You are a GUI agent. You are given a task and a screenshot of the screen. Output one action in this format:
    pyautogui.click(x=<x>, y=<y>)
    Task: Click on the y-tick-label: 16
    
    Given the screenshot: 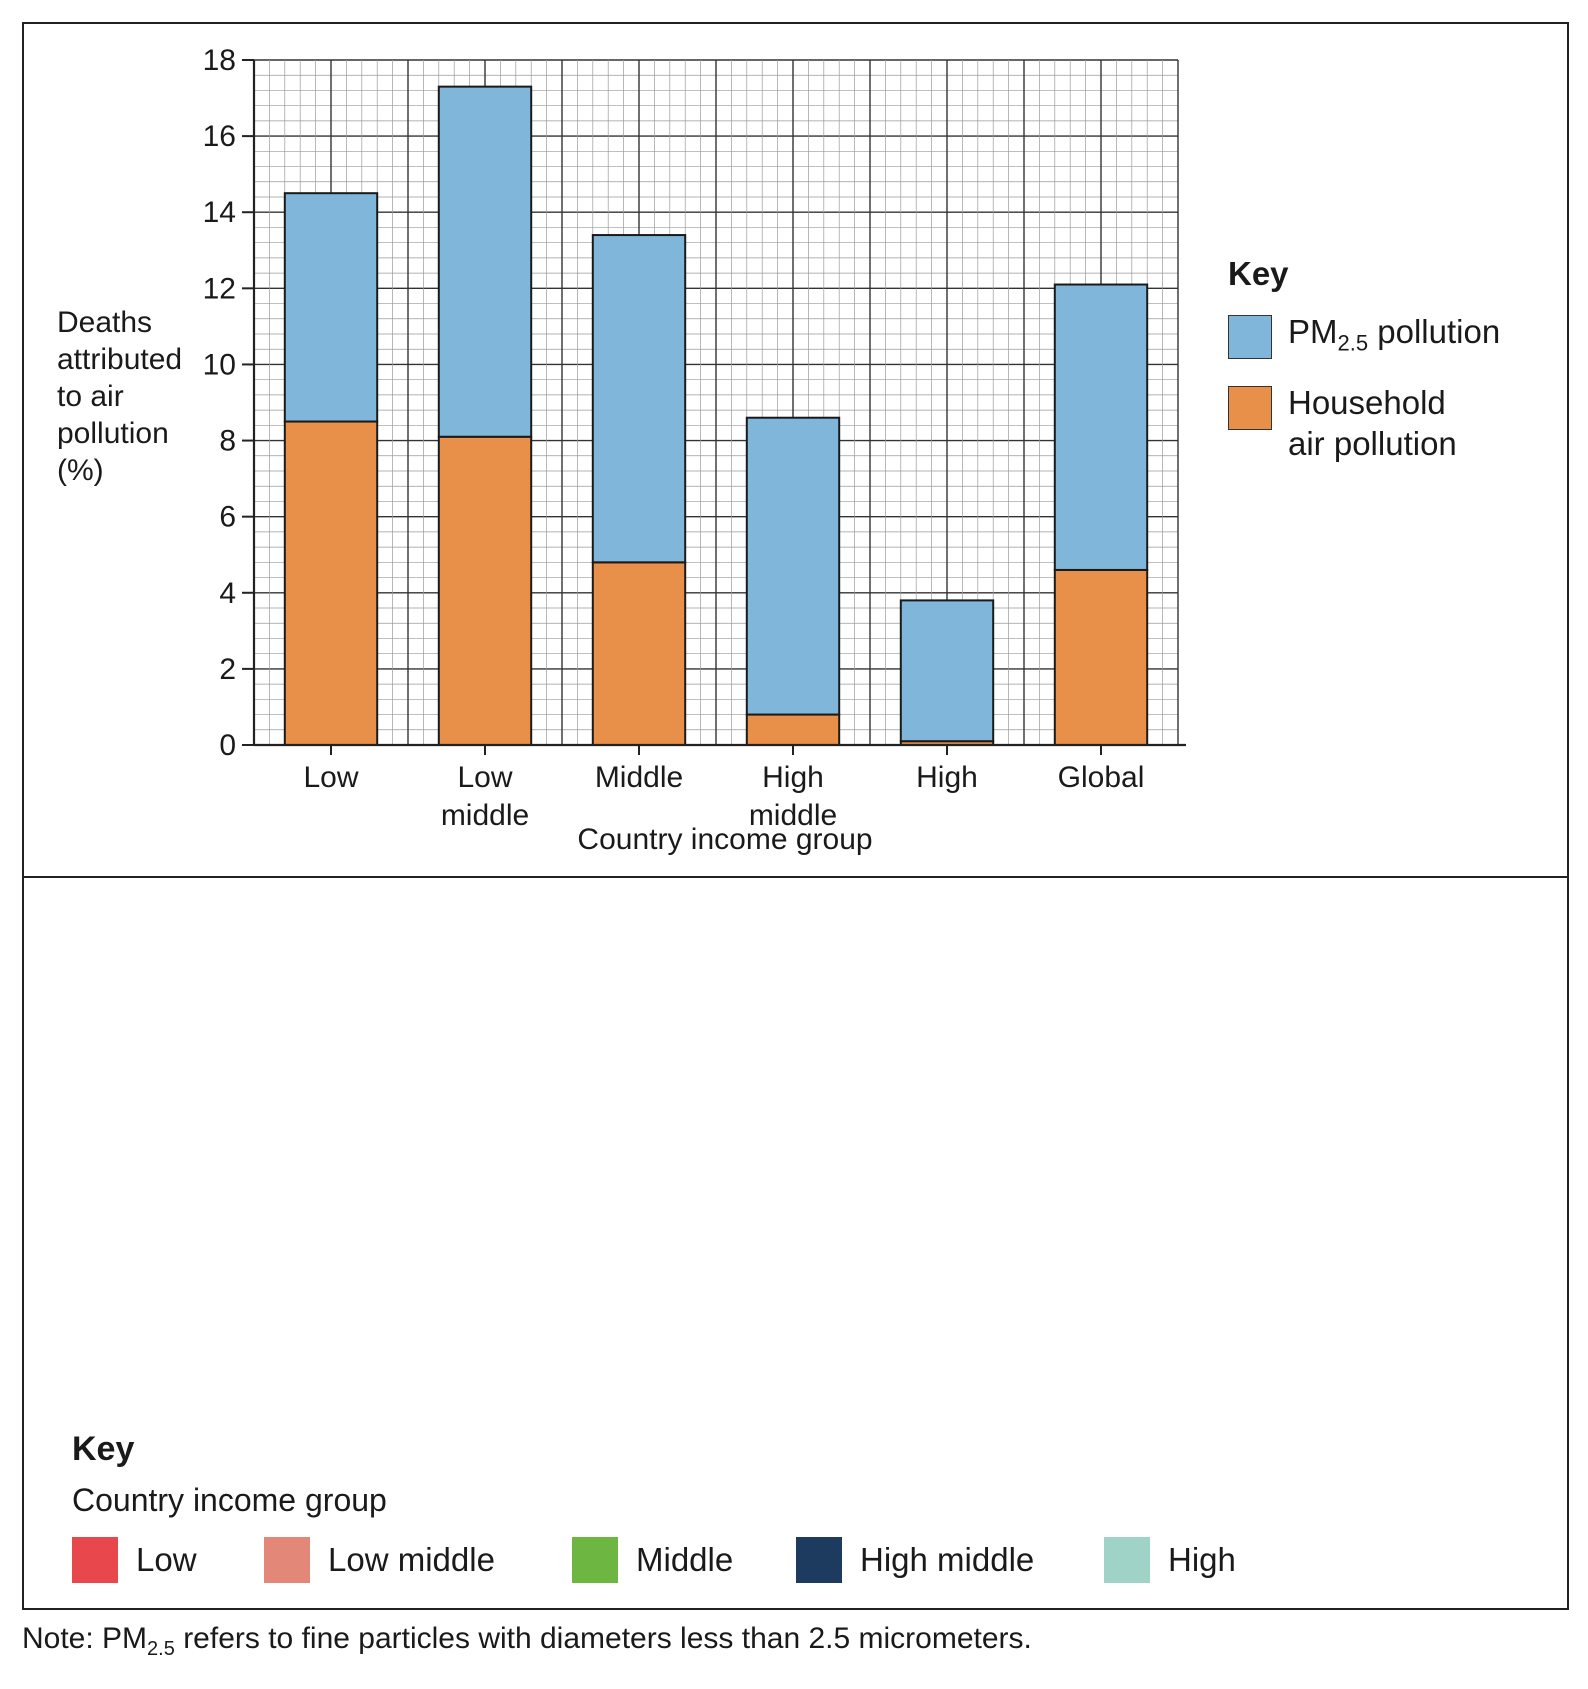 What is the action you would take?
    pyautogui.click(x=219, y=136)
    